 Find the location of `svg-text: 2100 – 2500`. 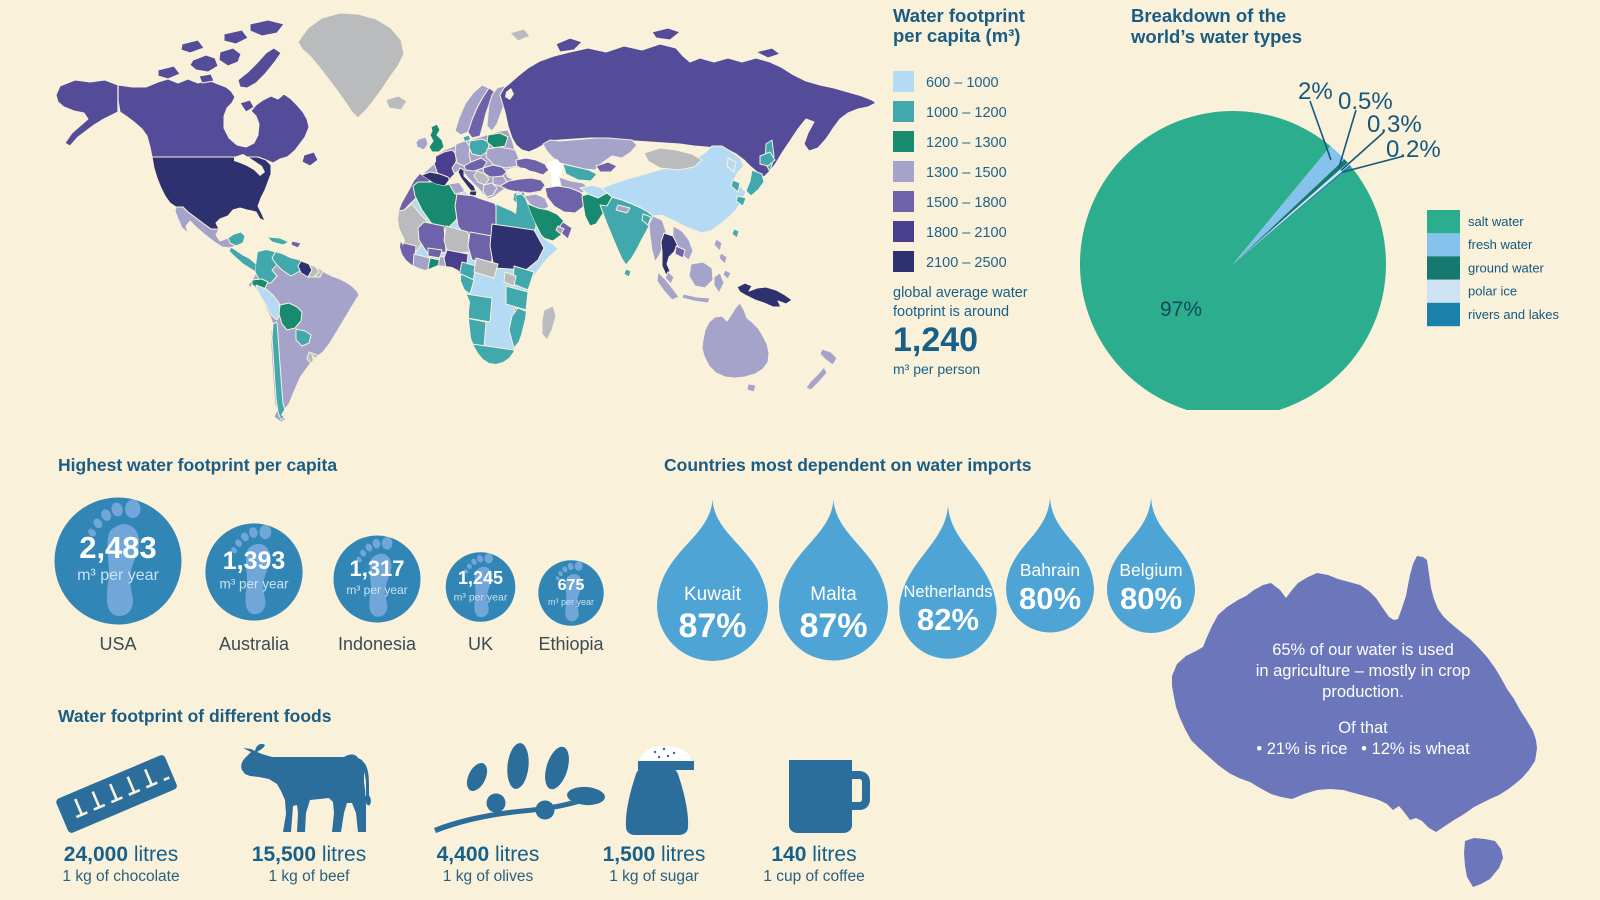

svg-text: 2100 – 2500 is located at coordinates (966, 263).